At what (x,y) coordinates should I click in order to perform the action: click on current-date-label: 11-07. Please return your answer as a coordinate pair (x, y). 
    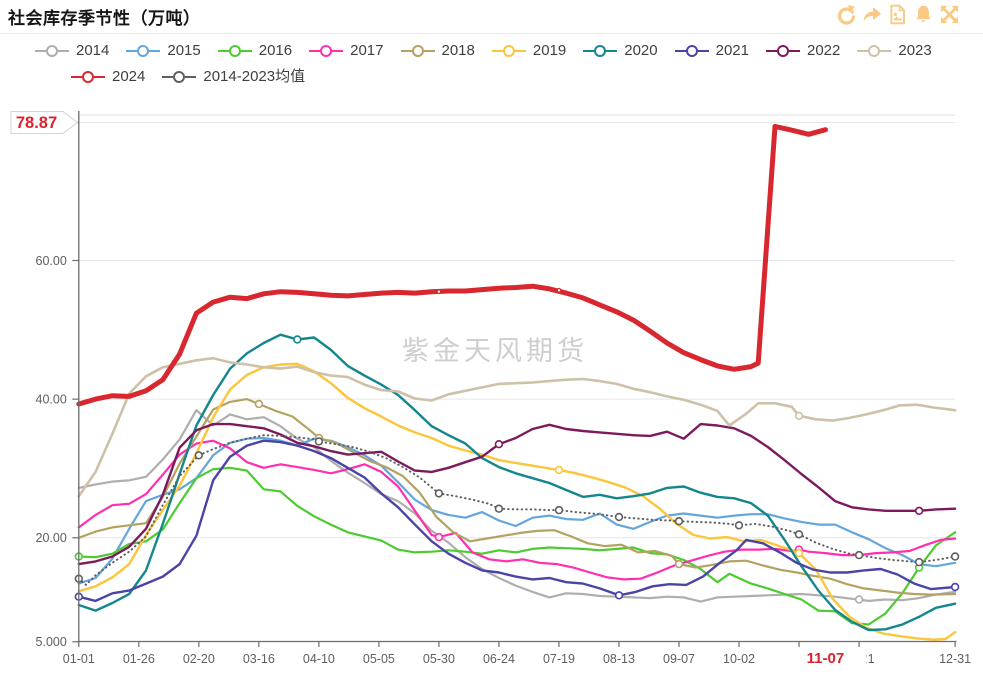
    Looking at the image, I should click on (826, 658).